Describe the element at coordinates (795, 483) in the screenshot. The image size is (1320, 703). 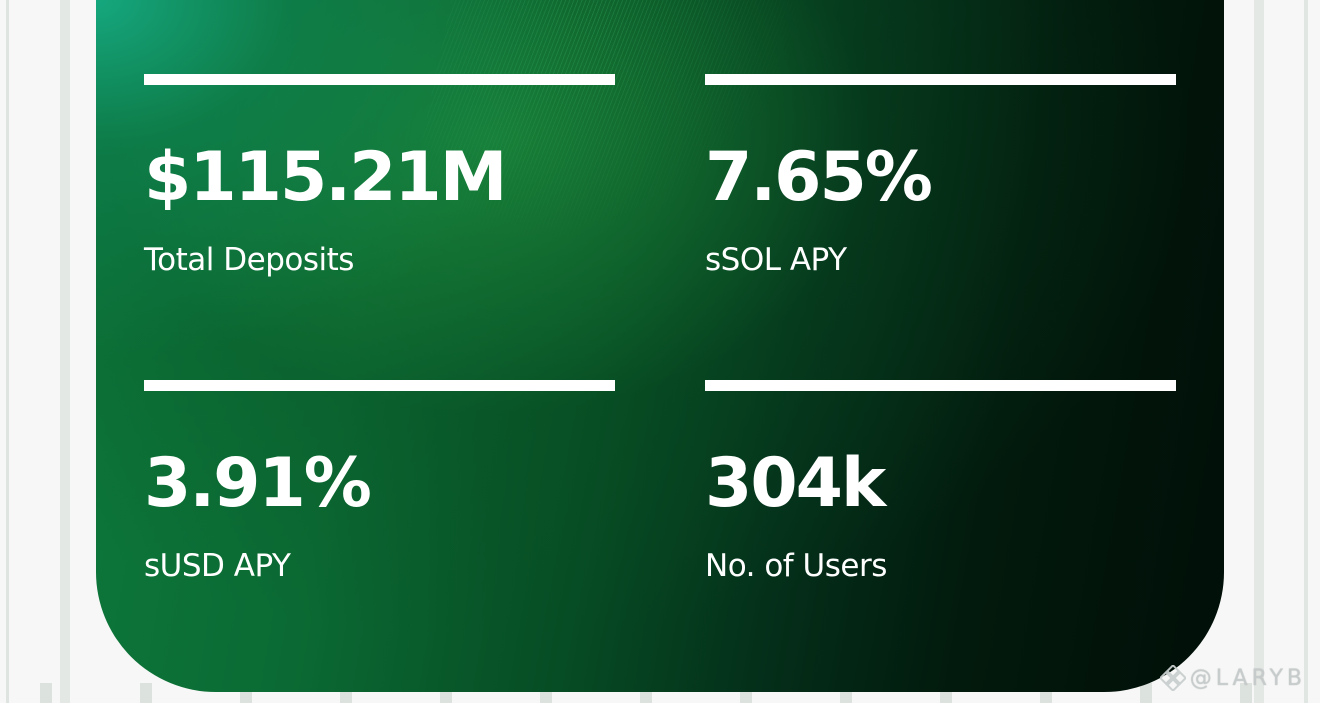
I see `stat-value: 304k` at that location.